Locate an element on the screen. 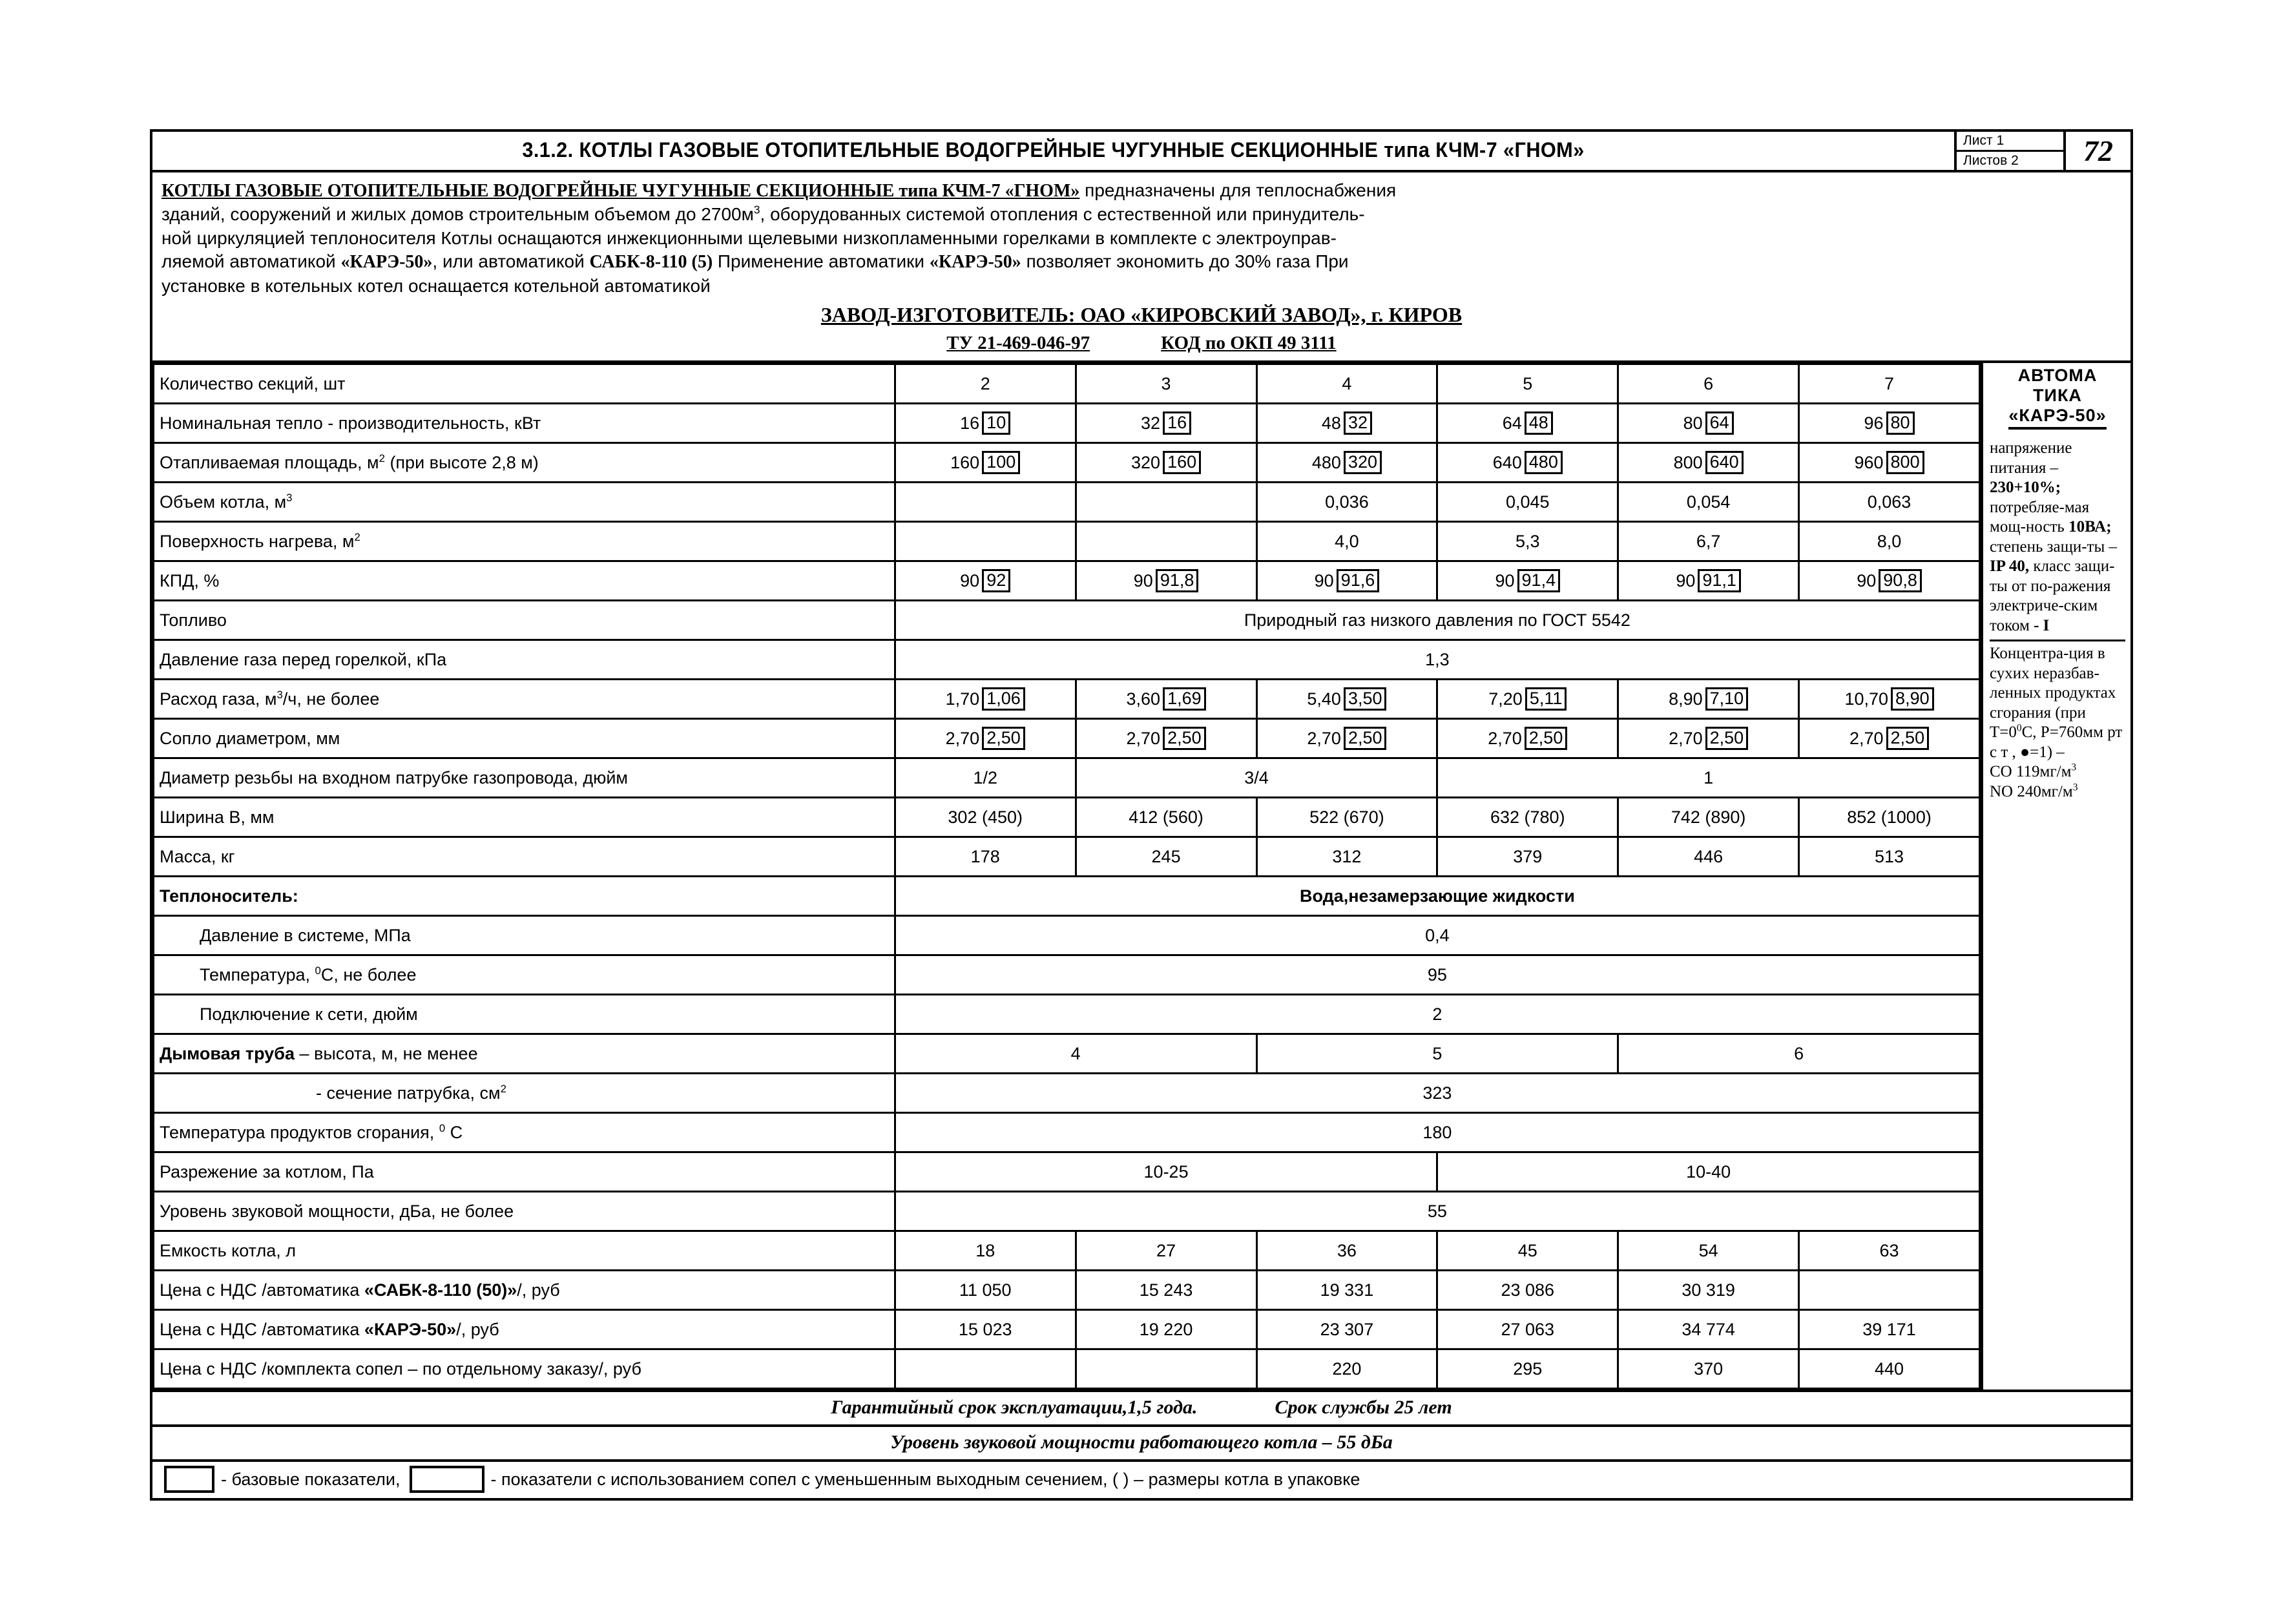 Image resolution: width=2281 pixels, height=1624 pixels. row-cell: 48 32 is located at coordinates (1347, 423).